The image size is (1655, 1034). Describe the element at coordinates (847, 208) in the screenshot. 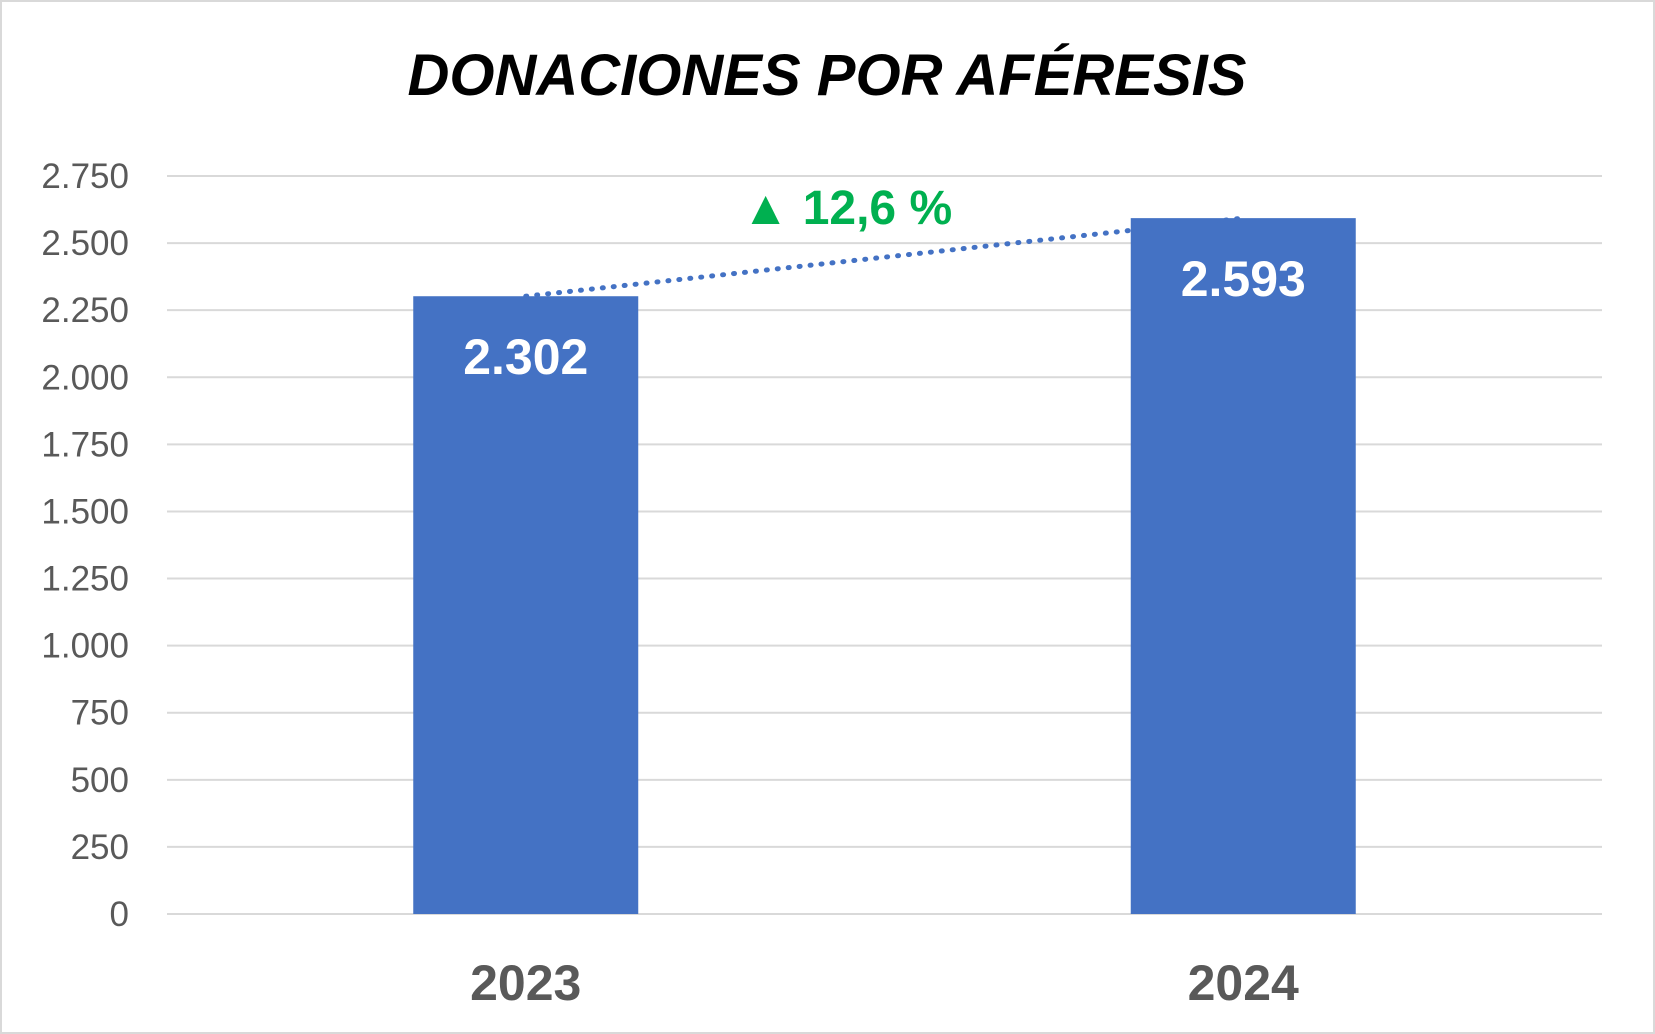

I see `growth-annotation: ▲ 12,6 %` at that location.